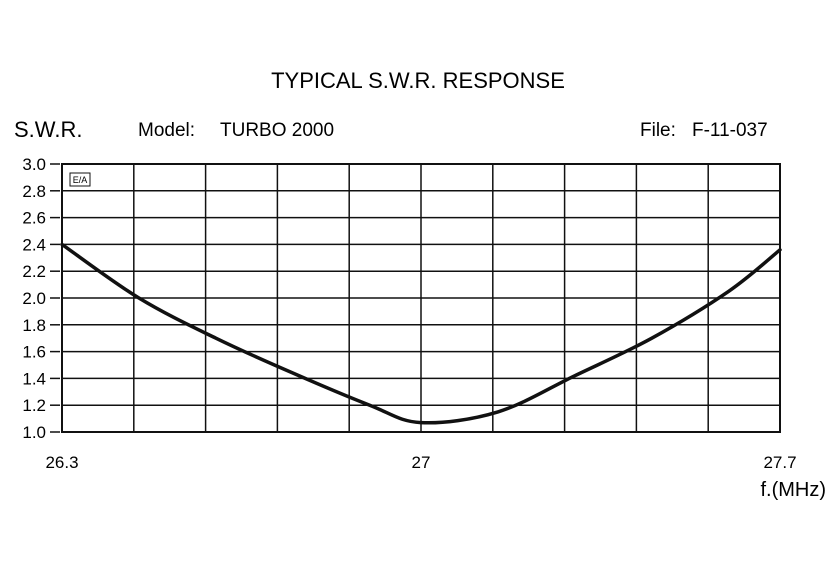 The image size is (840, 581). What do you see at coordinates (418, 80) in the screenshot?
I see `chart-title: TYPICAL S.W.R. RESPONSE` at bounding box center [418, 80].